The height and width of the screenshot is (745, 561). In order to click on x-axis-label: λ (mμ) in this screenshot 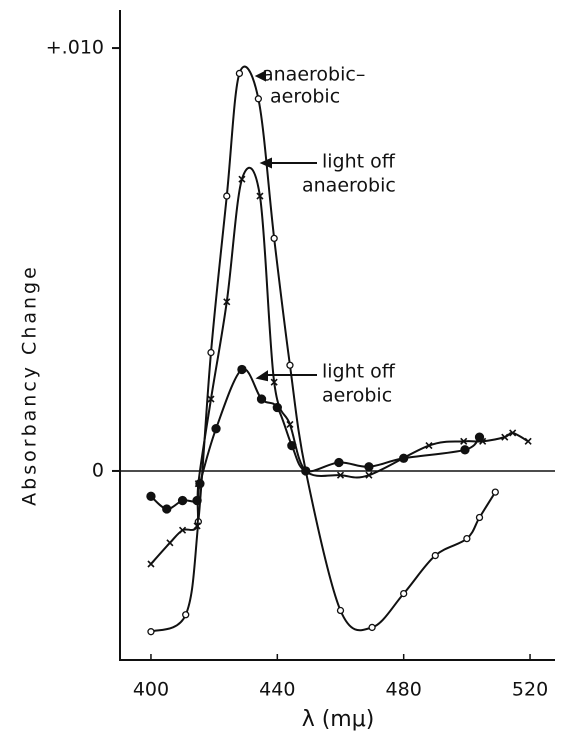, I will do `click(338, 719)`.